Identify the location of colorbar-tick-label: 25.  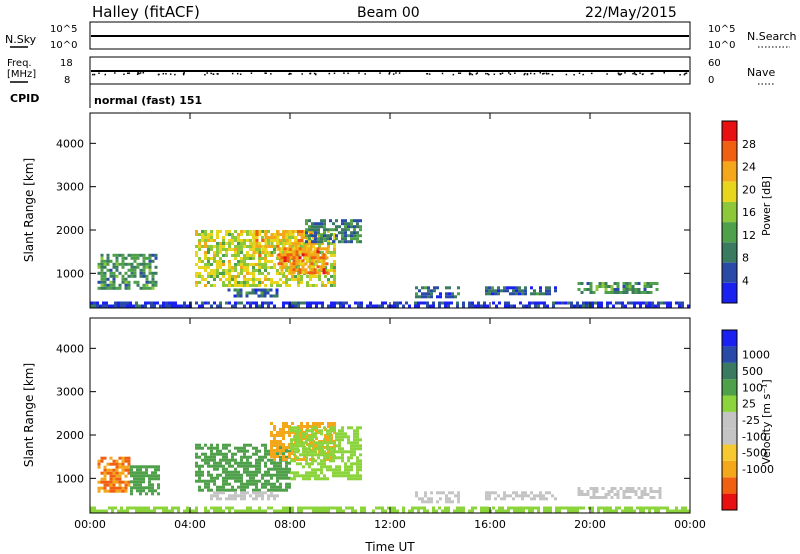
(749, 404).